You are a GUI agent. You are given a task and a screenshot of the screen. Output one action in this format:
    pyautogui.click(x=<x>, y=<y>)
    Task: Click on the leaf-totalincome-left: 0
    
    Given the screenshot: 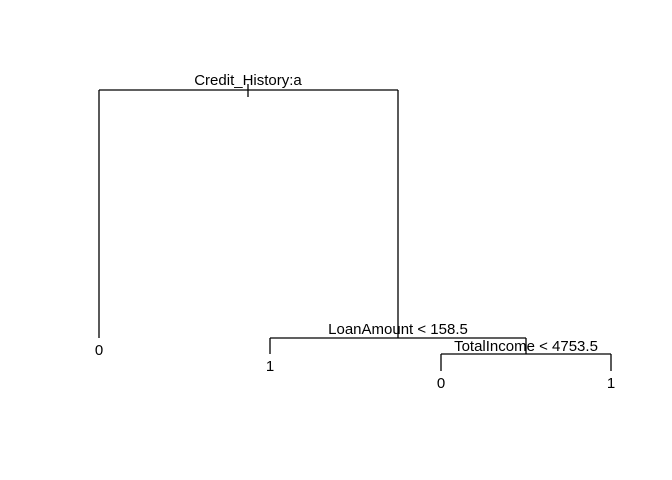 What is the action you would take?
    pyautogui.click(x=441, y=383)
    